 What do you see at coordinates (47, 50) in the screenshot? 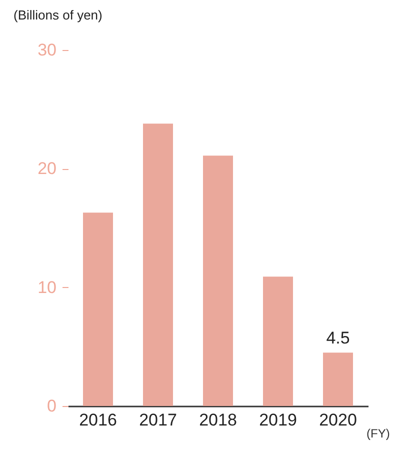
I see `y-tick-label: 30` at bounding box center [47, 50].